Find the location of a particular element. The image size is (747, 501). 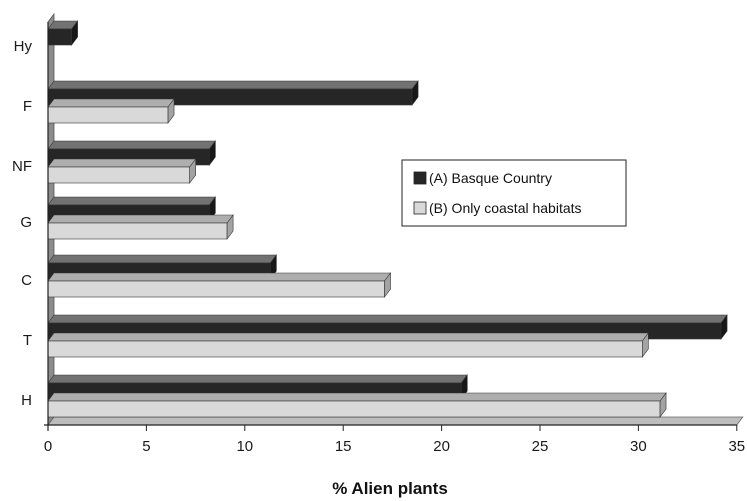

y-tick-label-t: T is located at coordinates (27, 340).